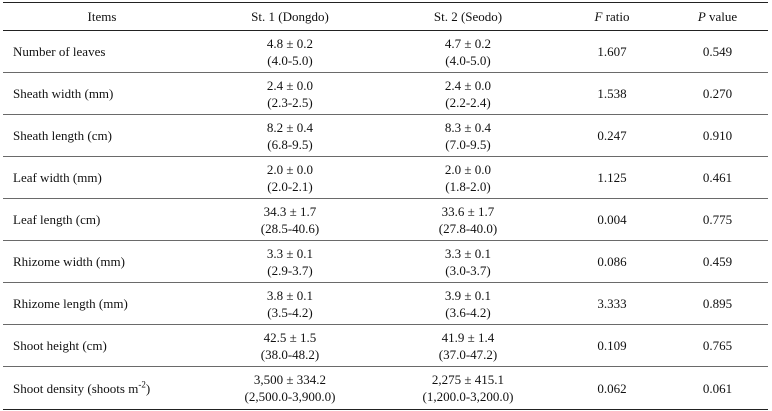 This screenshot has height=411, width=772. What do you see at coordinates (468, 169) in the screenshot?
I see `st2-mean: 2.0 ± 0.0` at bounding box center [468, 169].